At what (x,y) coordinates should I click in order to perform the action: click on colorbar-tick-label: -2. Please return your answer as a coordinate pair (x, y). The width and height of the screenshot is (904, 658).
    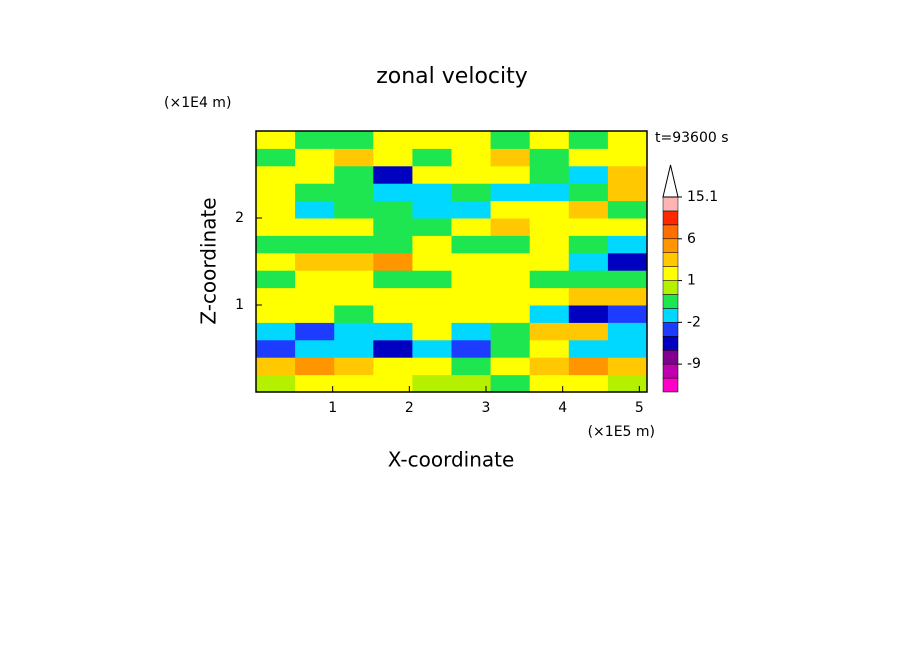
    Looking at the image, I should click on (694, 322).